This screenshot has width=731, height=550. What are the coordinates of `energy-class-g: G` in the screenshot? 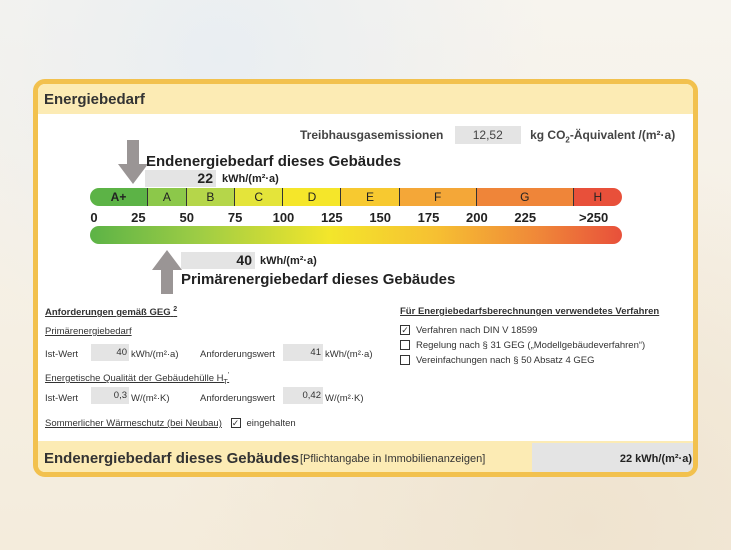 It's located at (525, 197).